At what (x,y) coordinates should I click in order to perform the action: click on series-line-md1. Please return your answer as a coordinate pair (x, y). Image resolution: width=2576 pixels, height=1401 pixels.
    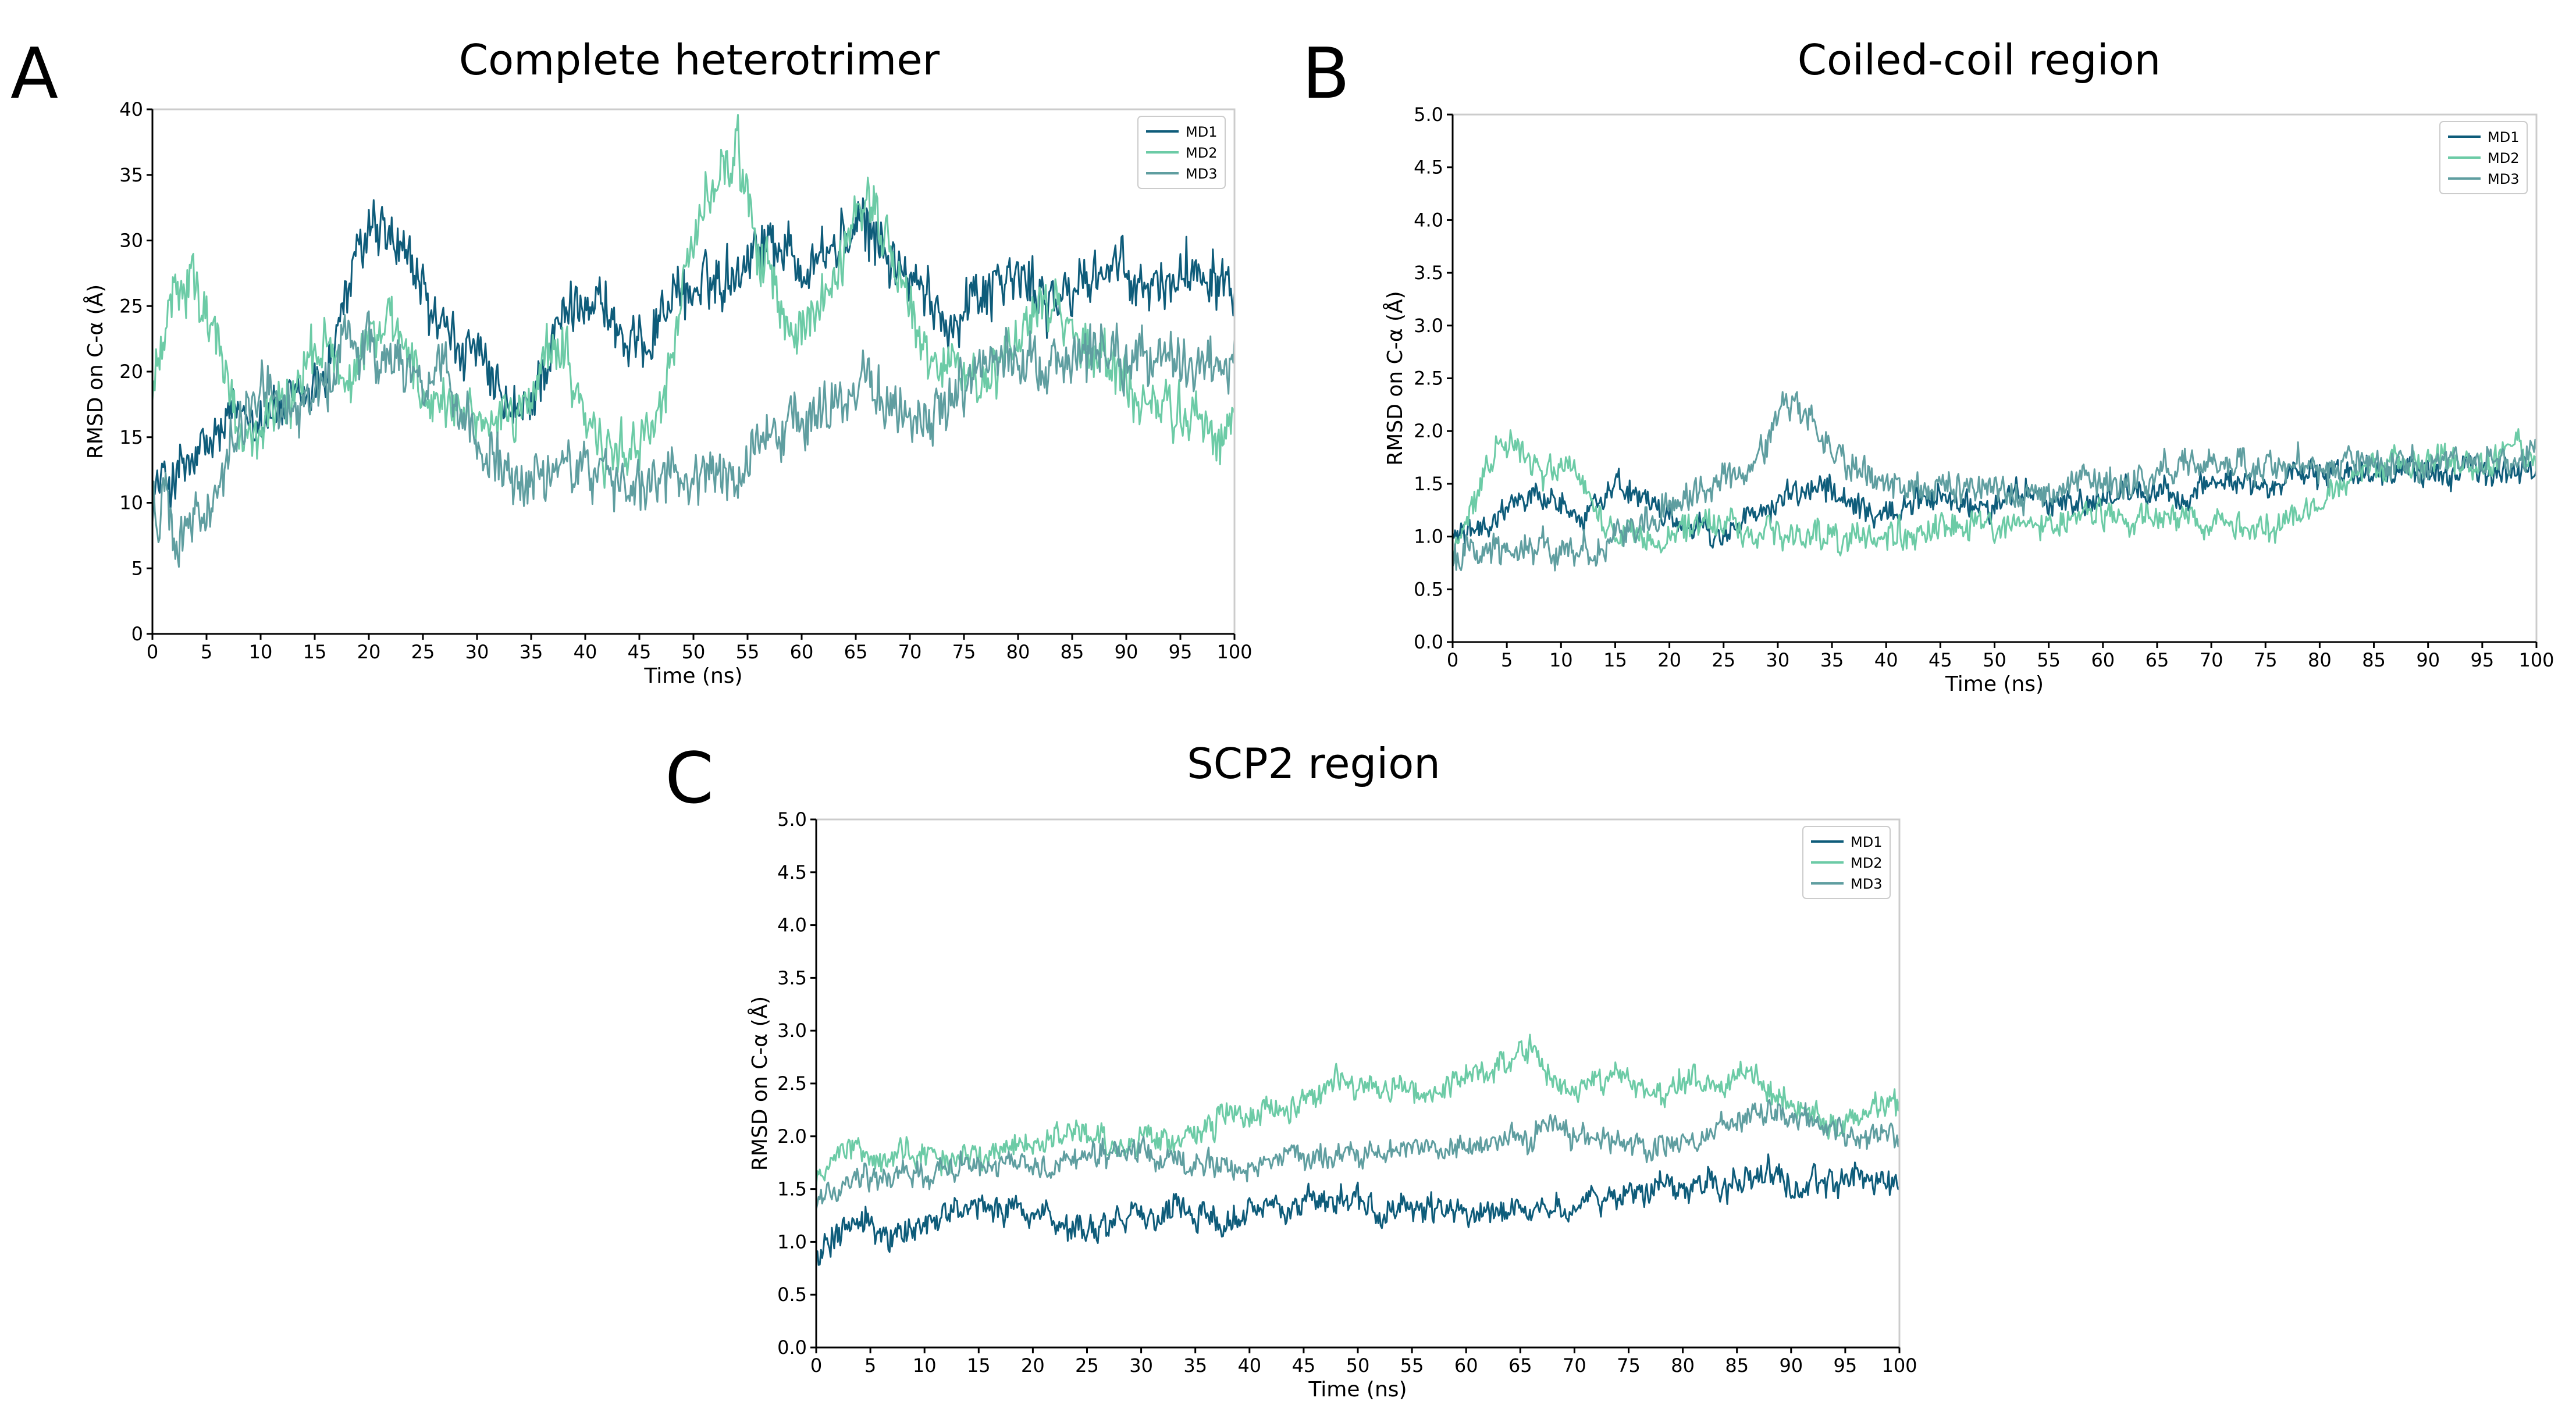
    Looking at the image, I should click on (1358, 1209).